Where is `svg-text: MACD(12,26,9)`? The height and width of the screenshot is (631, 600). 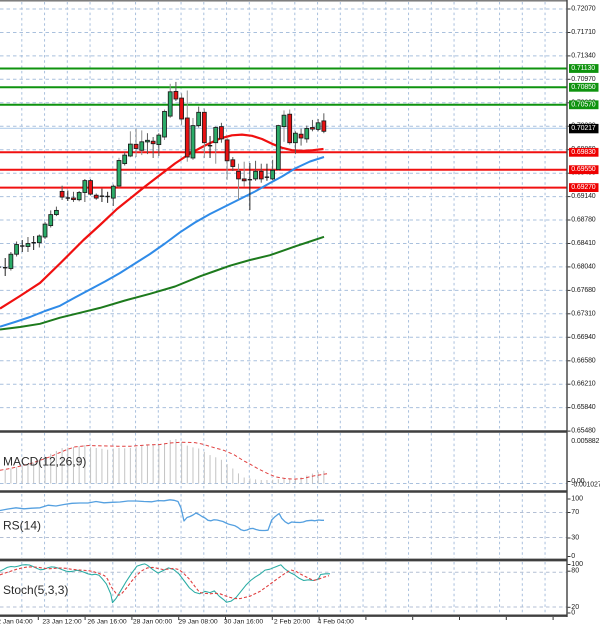
svg-text: MACD(12,26,9) is located at coordinates (44, 462).